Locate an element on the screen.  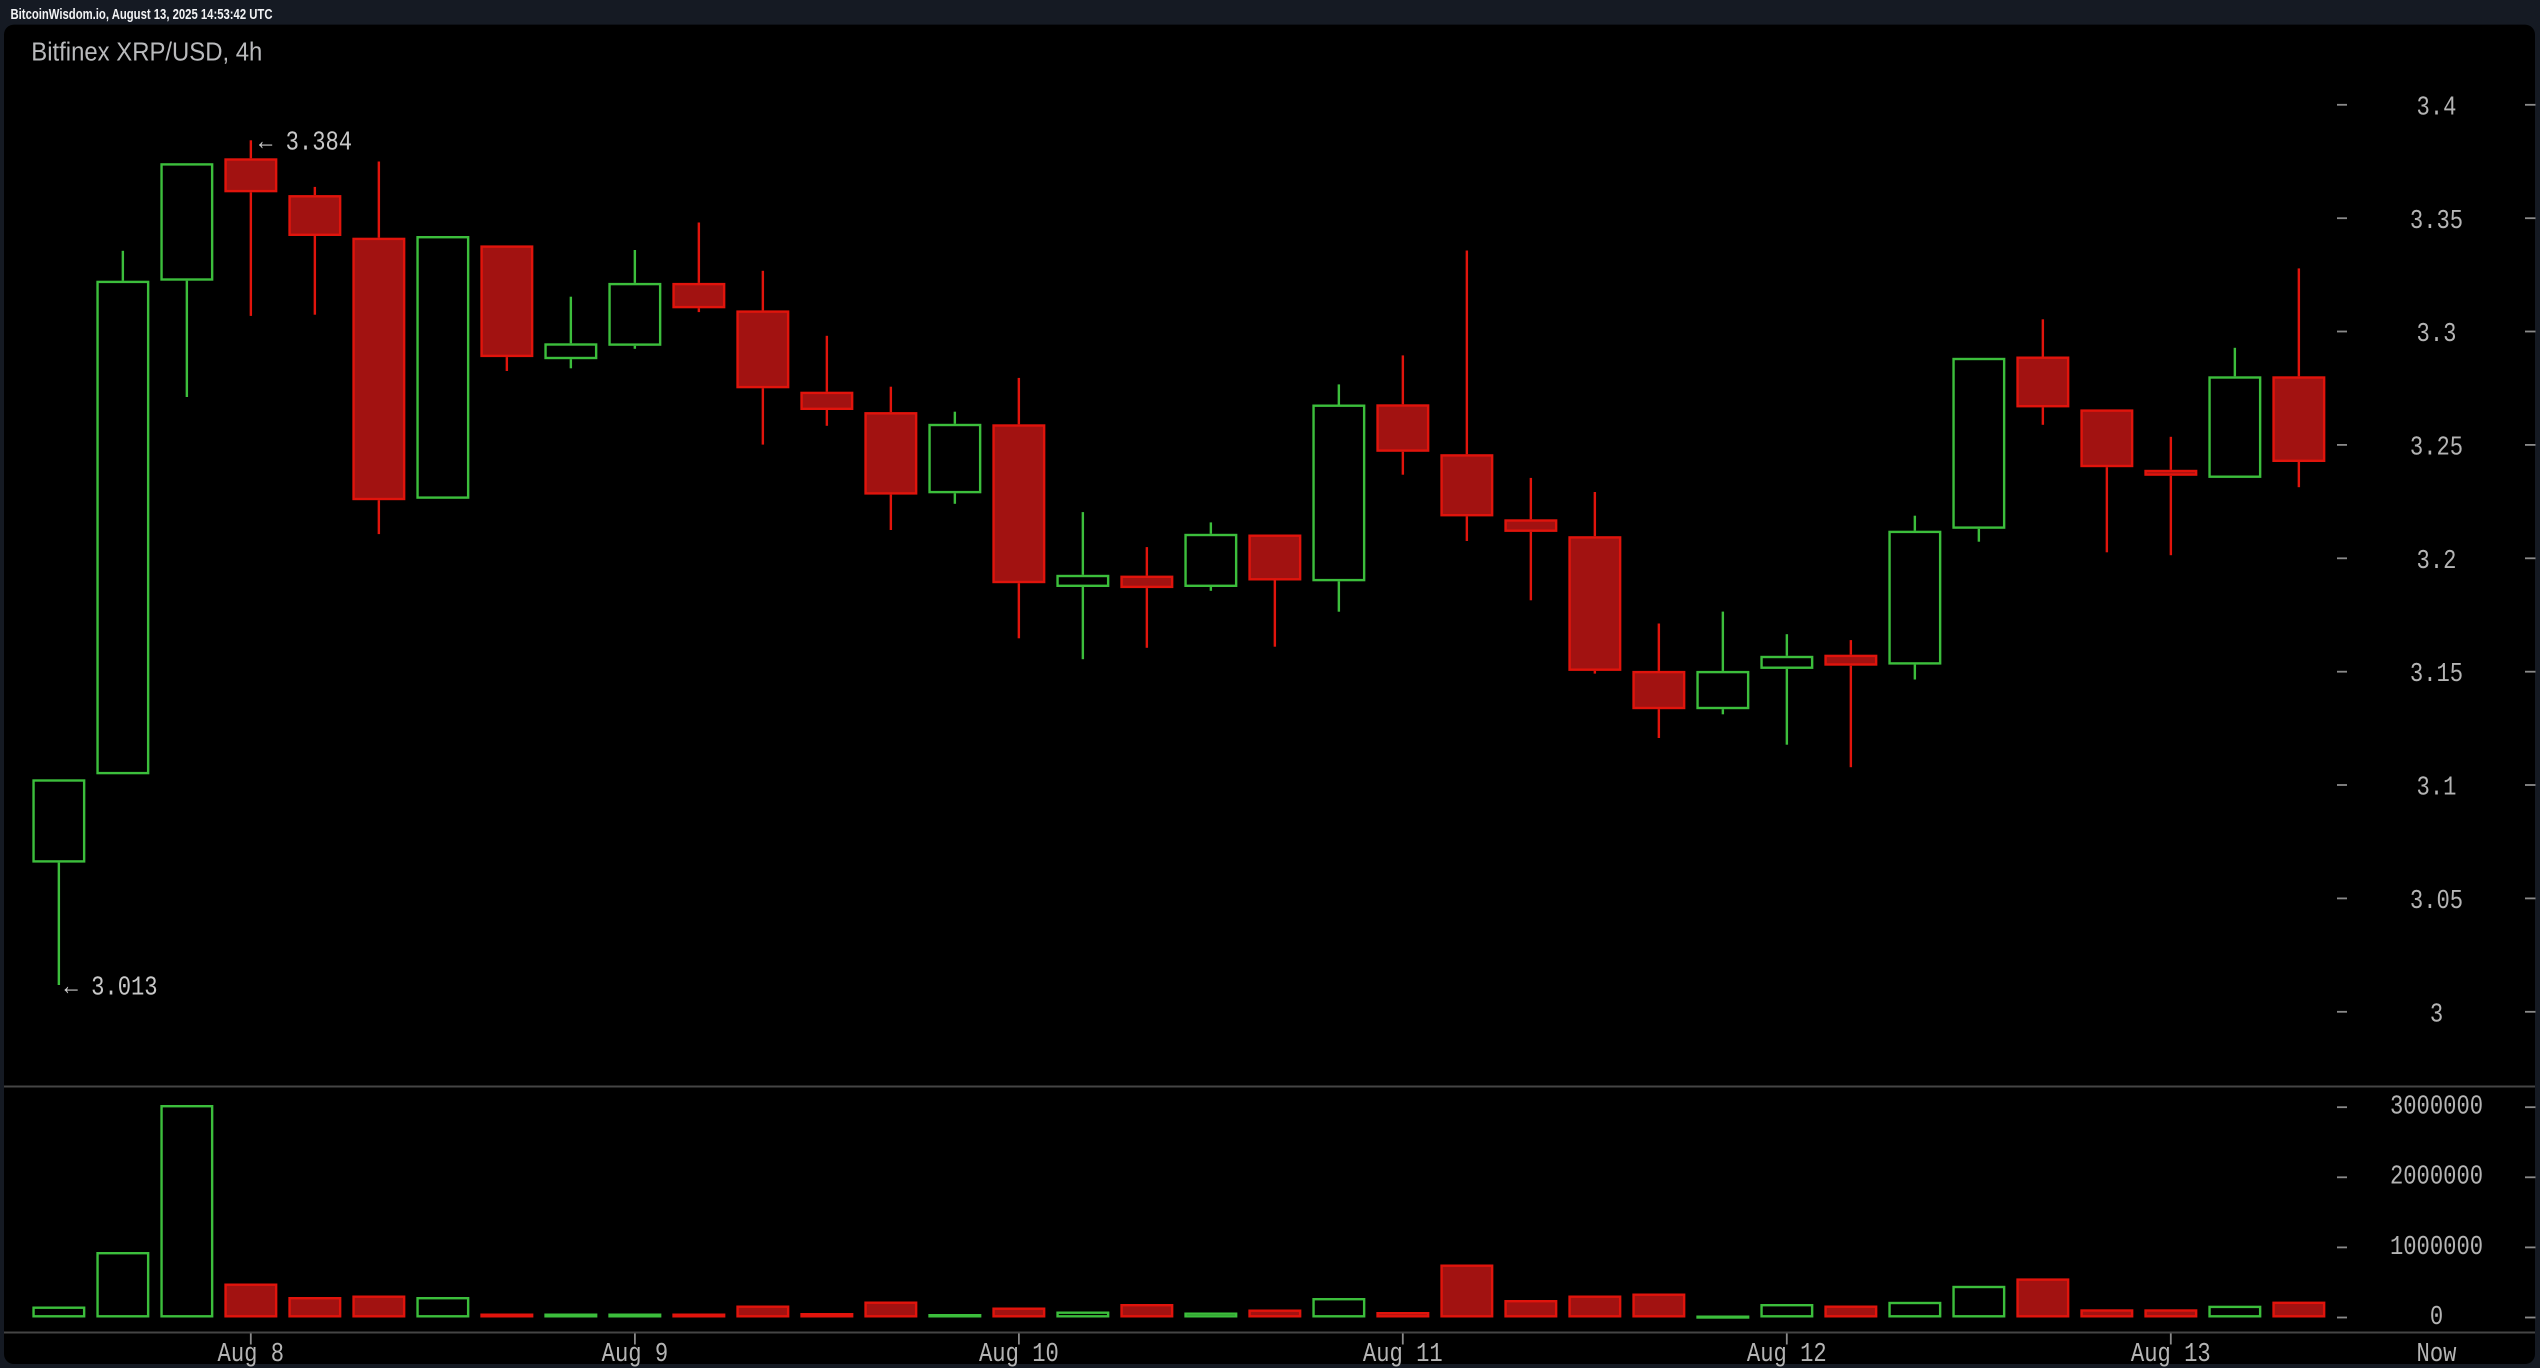
svg-text: Now is located at coordinates (2437, 1354).